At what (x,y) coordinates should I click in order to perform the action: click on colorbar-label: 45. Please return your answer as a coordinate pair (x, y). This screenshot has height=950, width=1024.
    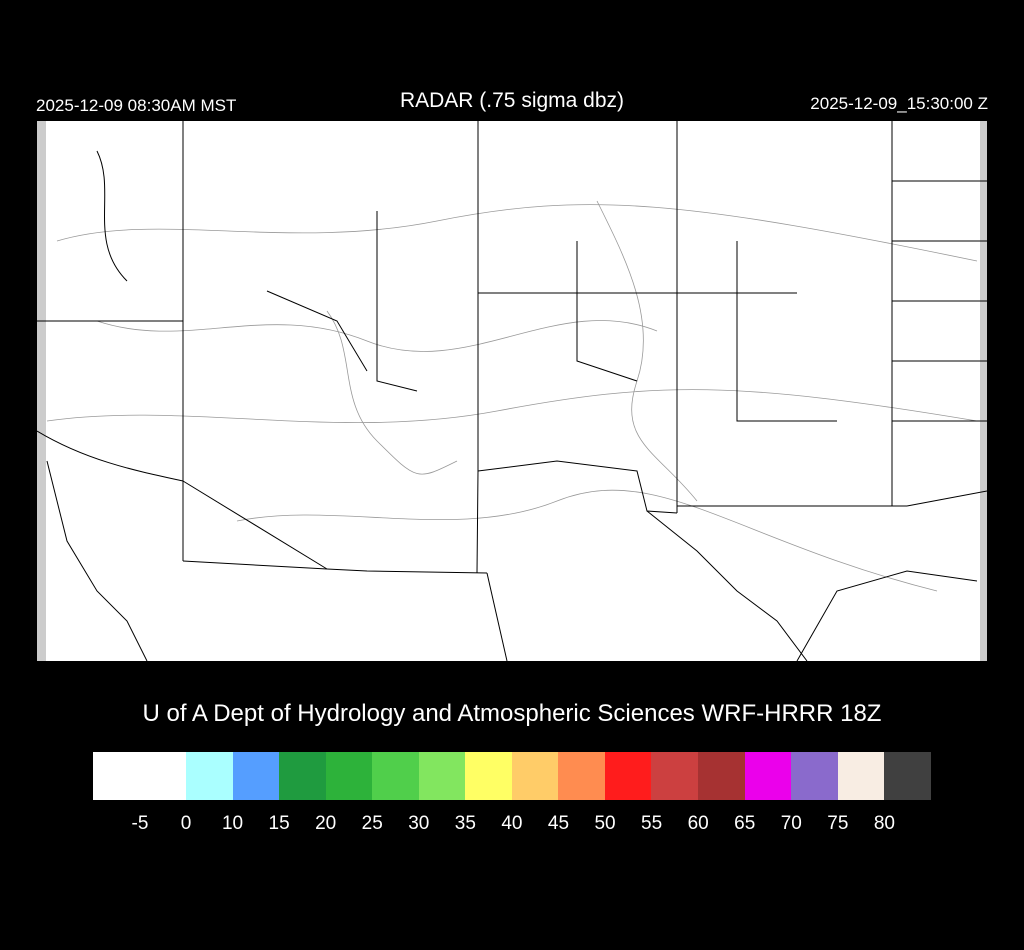
    Looking at the image, I should click on (558, 823).